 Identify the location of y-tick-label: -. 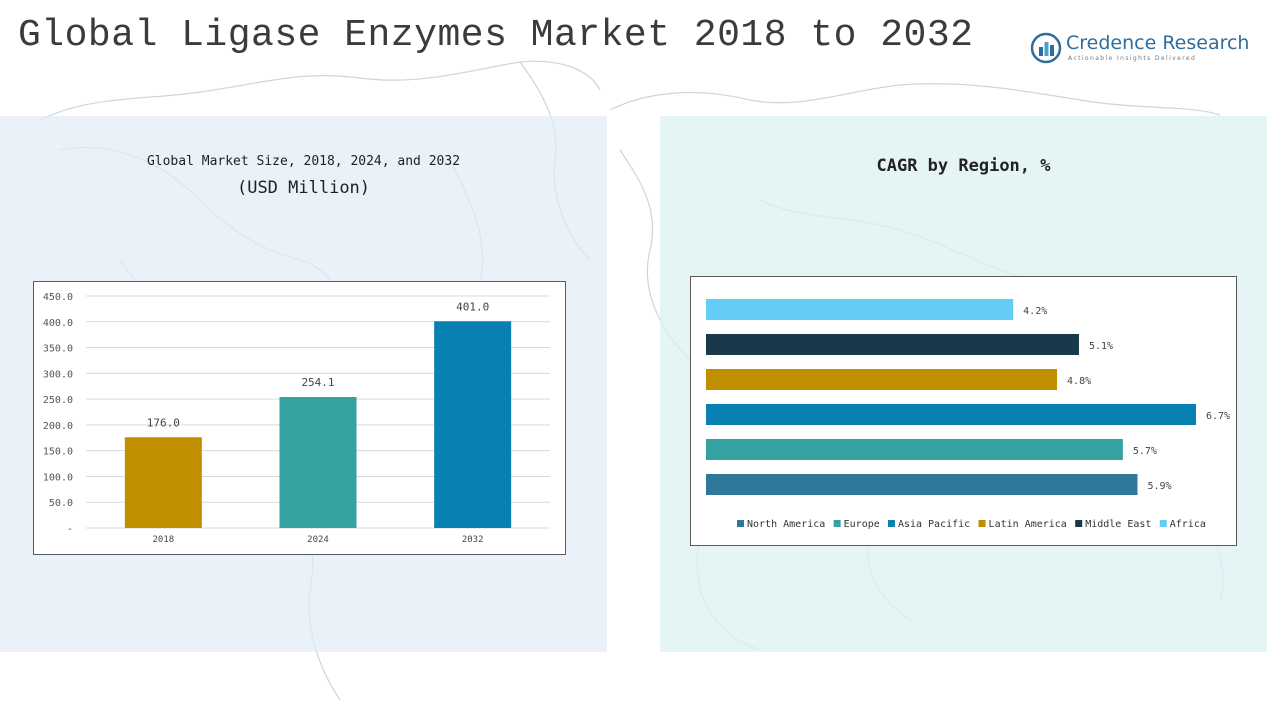
(70, 529).